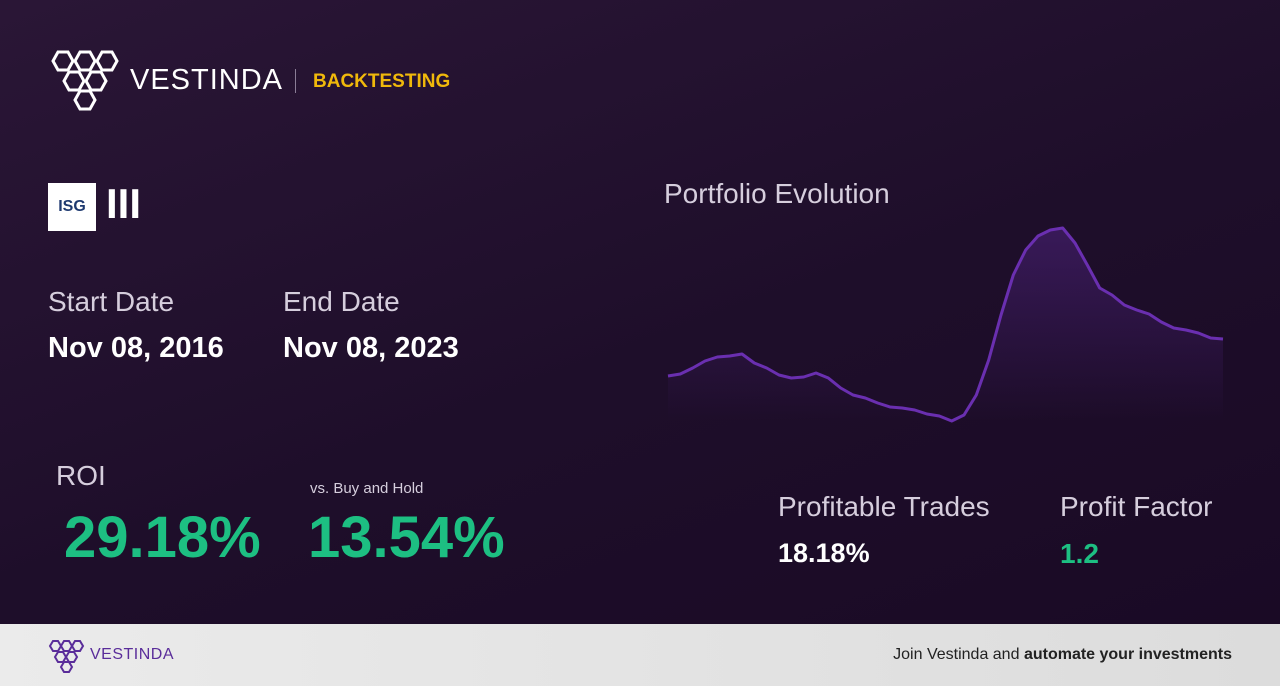  I want to click on end-date: Nov 08, 2023, so click(371, 348).